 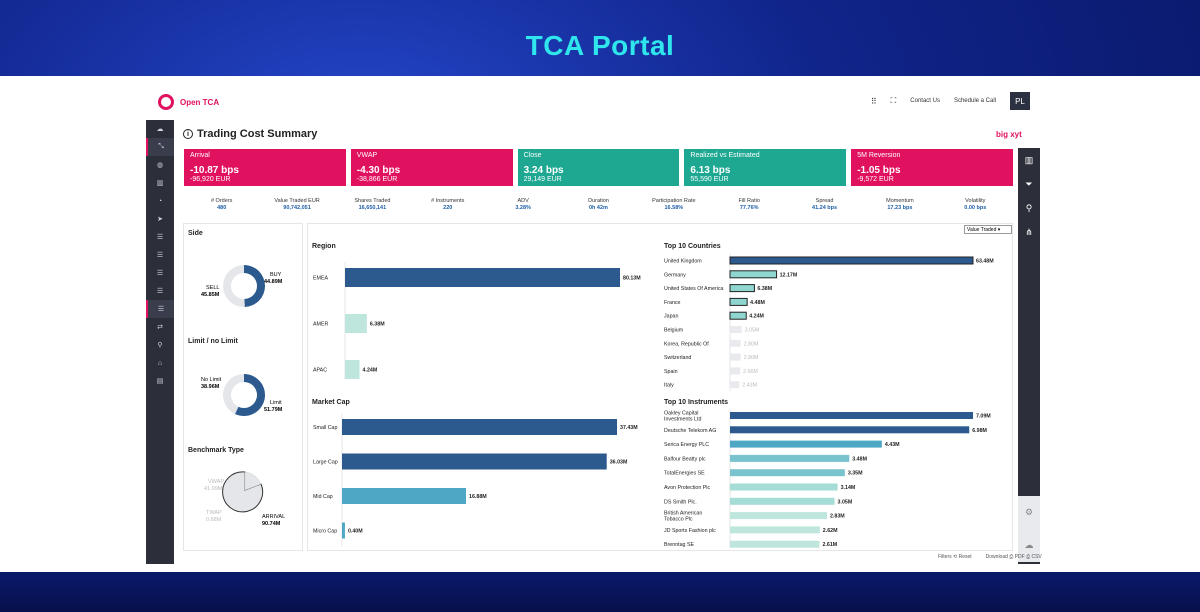 What do you see at coordinates (160, 273) in the screenshot?
I see `sidebar-list3-icon: ☰` at bounding box center [160, 273].